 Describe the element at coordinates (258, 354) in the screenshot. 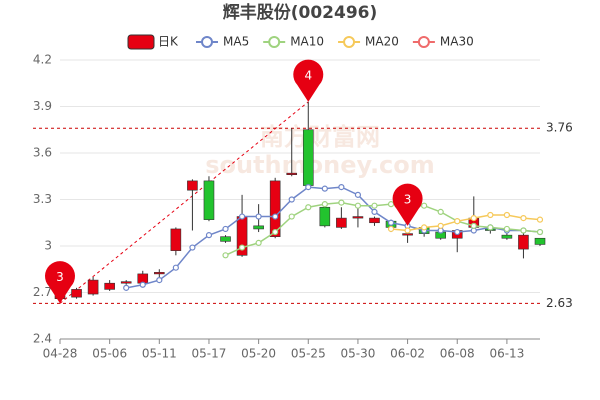

I see `x-tick-label: 05-20` at that location.